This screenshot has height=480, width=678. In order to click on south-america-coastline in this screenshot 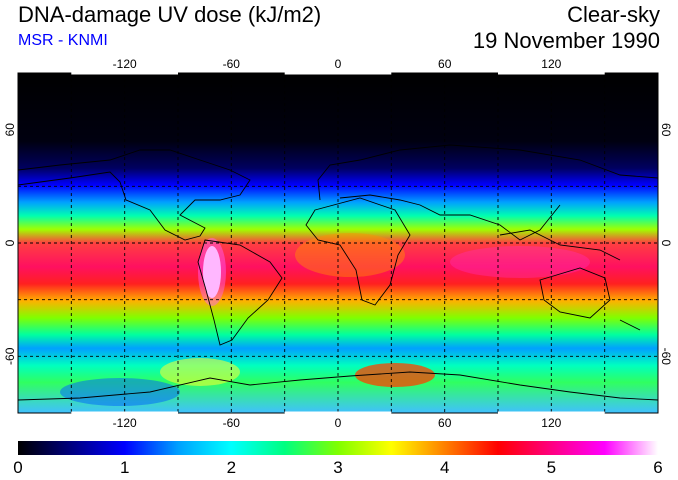, I will do `click(240, 292)`.